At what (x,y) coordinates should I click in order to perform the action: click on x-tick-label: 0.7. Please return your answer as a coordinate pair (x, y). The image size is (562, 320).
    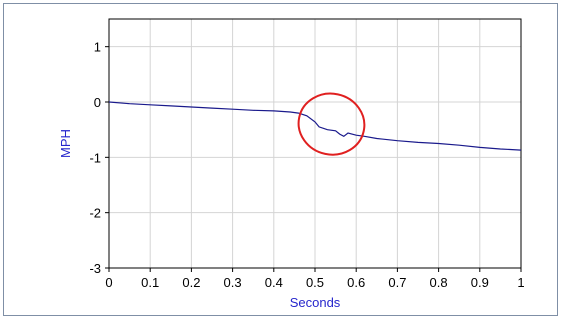
    Looking at the image, I should click on (397, 282).